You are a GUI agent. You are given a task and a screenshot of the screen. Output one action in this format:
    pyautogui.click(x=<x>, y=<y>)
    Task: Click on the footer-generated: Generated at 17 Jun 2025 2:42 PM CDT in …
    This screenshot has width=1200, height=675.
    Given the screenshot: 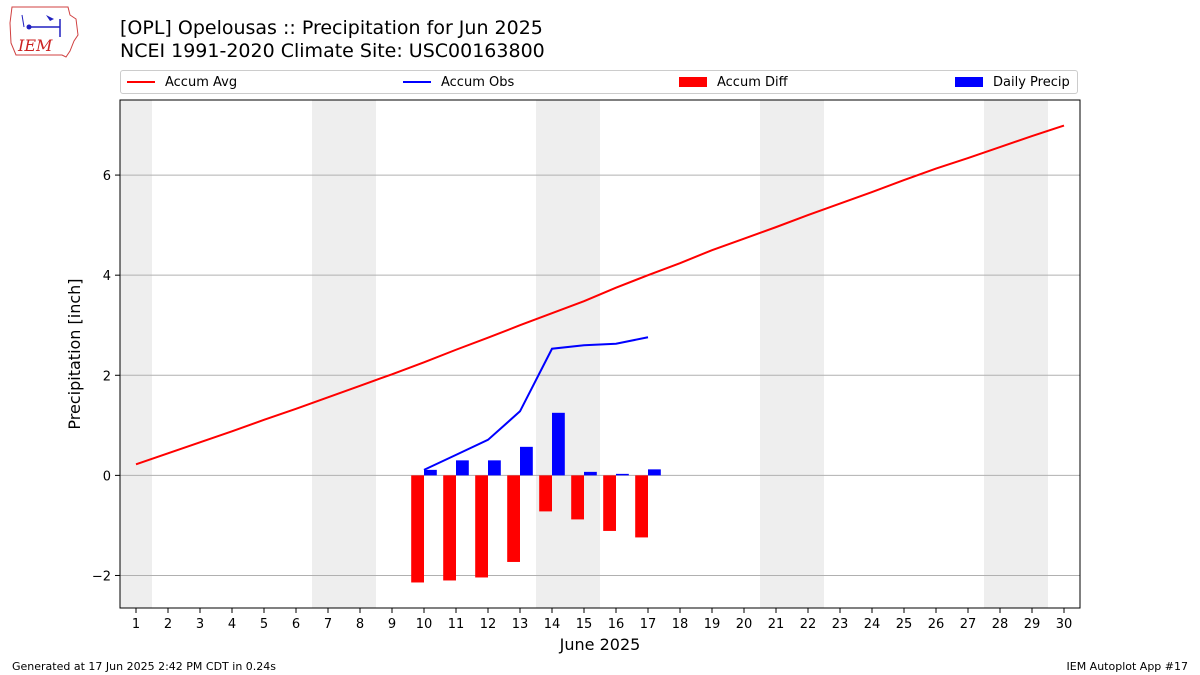 What is the action you would take?
    pyautogui.click(x=144, y=666)
    